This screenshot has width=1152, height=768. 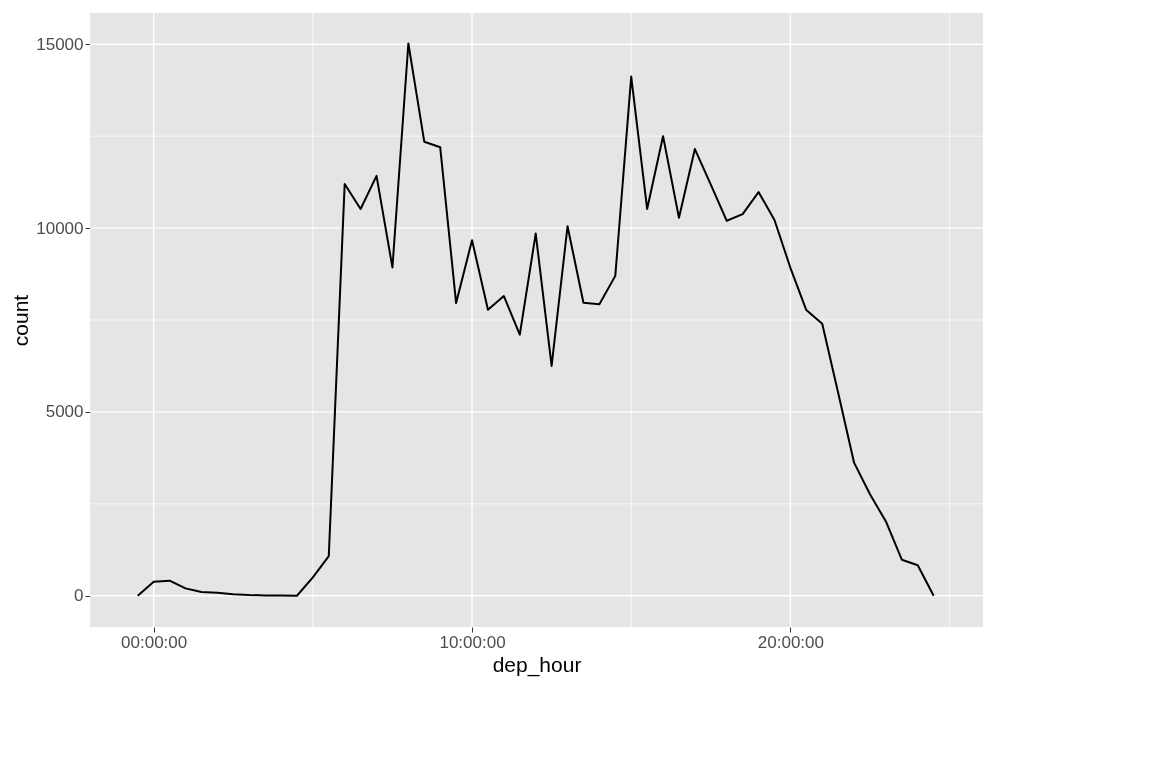 What do you see at coordinates (79, 596) in the screenshot?
I see `y-tick-label: 0` at bounding box center [79, 596].